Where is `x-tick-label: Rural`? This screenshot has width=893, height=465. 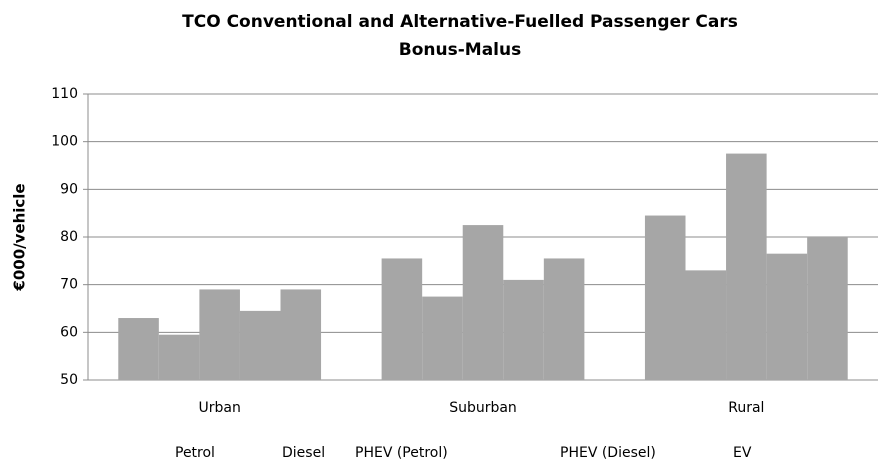
x-tick-label: Rural is located at coordinates (746, 408).